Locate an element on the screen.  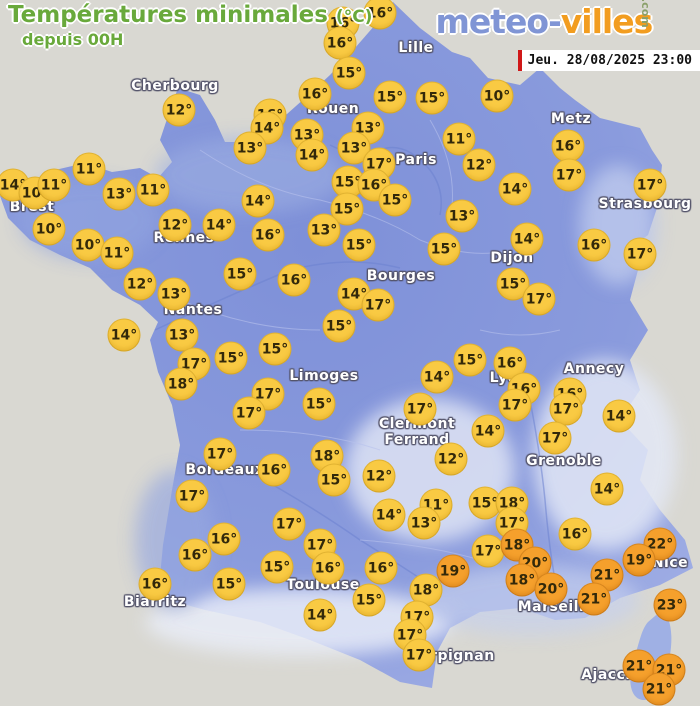
timestamp-box: Jeu. 28/08/2025 23:00 is located at coordinates (608, 60).